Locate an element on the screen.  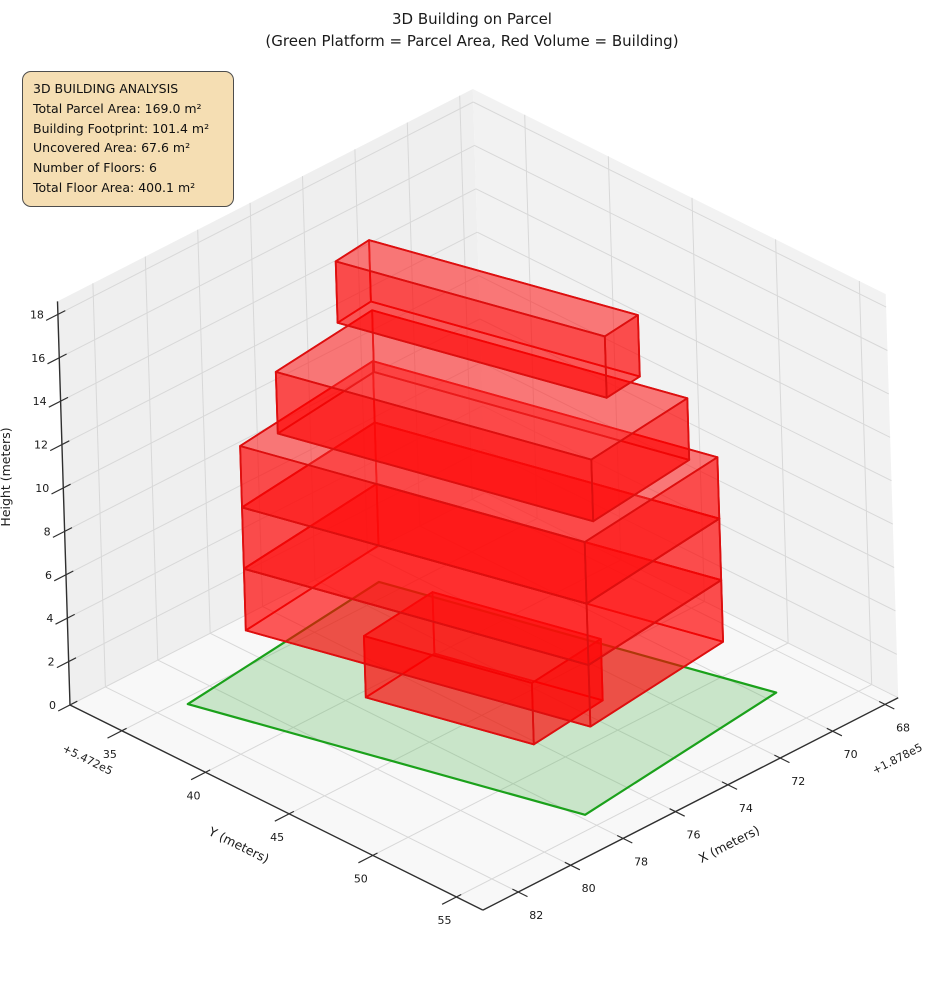
x-tick-label: 78 is located at coordinates (641, 861).